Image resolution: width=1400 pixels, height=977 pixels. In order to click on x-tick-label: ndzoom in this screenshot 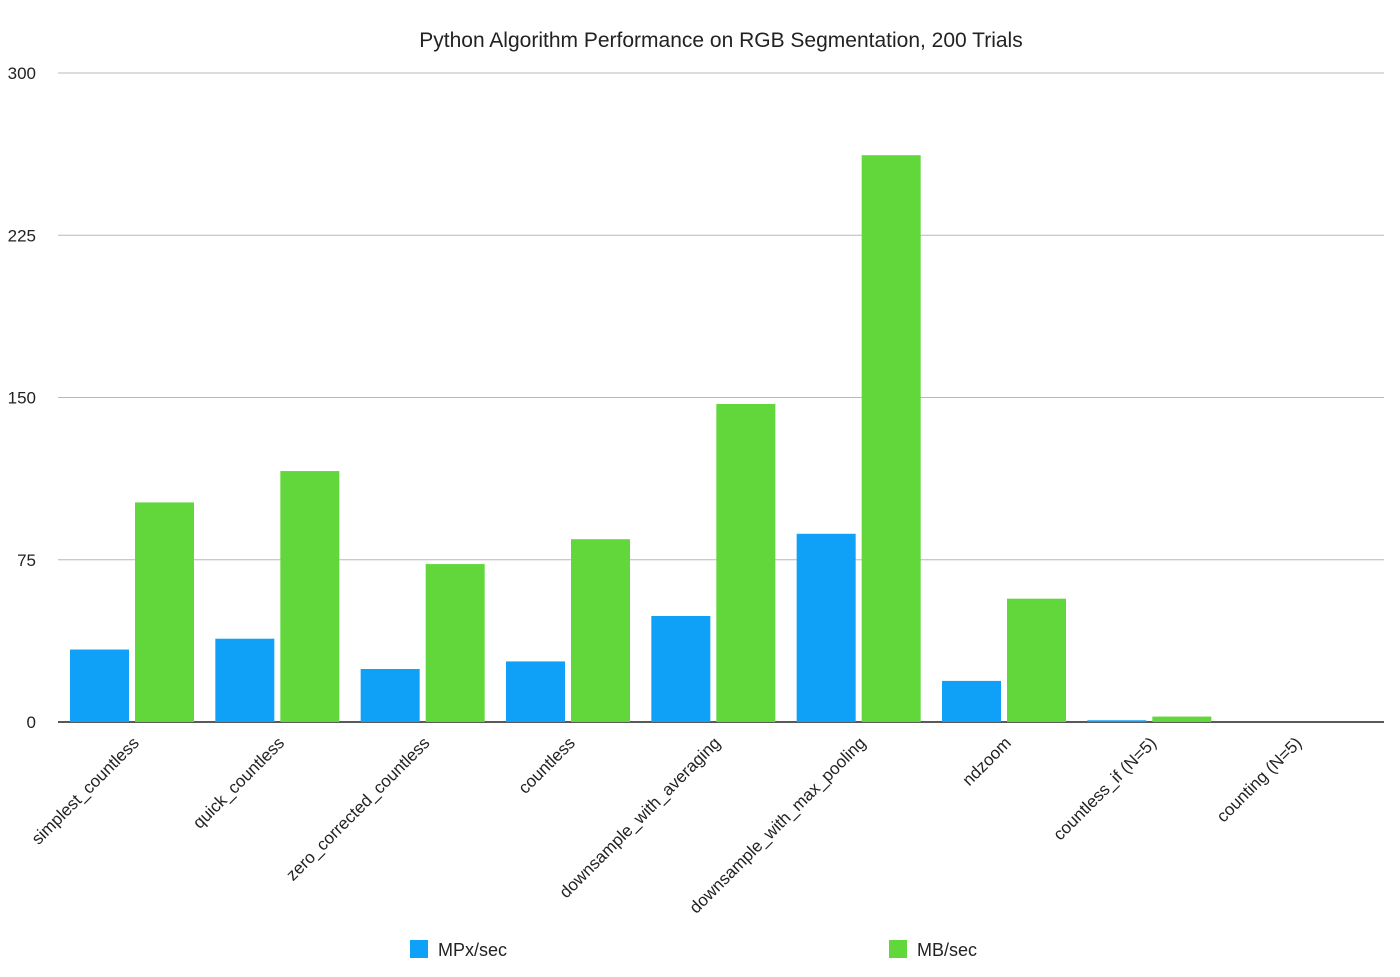, I will do `click(987, 761)`.